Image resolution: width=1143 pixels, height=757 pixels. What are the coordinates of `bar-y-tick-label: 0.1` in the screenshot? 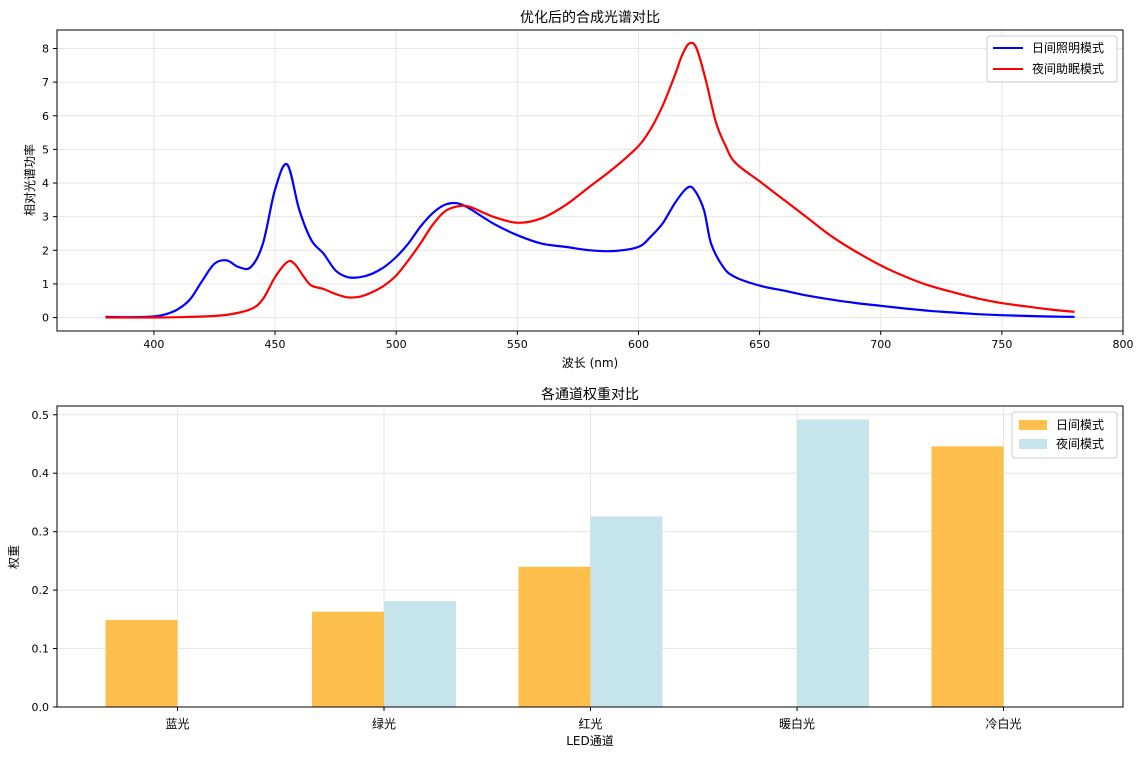 It's located at (41, 649).